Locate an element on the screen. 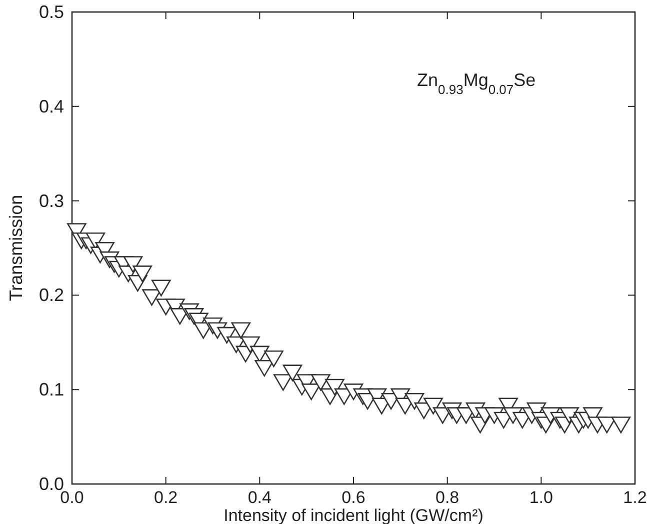 Image resolution: width=647 pixels, height=524 pixels. x-tick-label: 0.2 is located at coordinates (166, 497).